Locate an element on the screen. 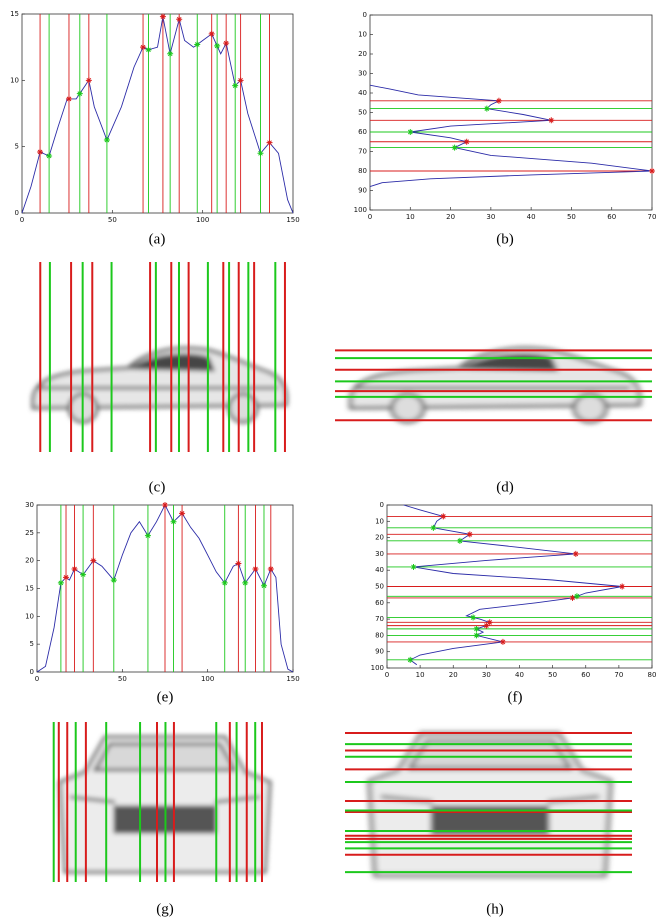 The height and width of the screenshot is (920, 666). caption: (f) is located at coordinates (515, 697).